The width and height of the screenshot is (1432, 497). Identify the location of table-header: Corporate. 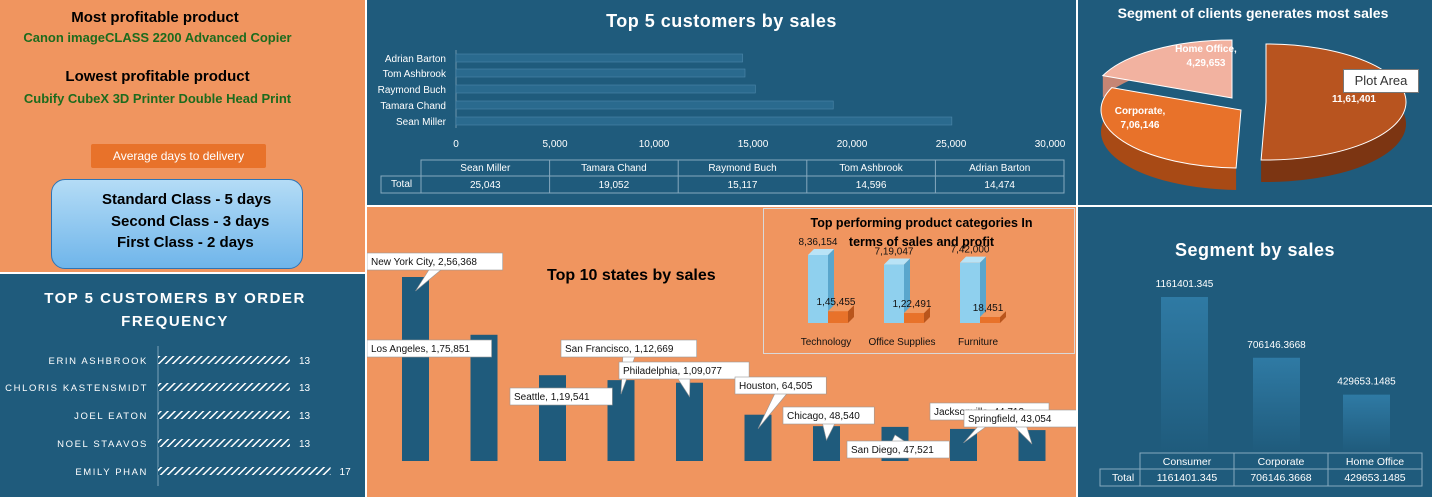
(1281, 462).